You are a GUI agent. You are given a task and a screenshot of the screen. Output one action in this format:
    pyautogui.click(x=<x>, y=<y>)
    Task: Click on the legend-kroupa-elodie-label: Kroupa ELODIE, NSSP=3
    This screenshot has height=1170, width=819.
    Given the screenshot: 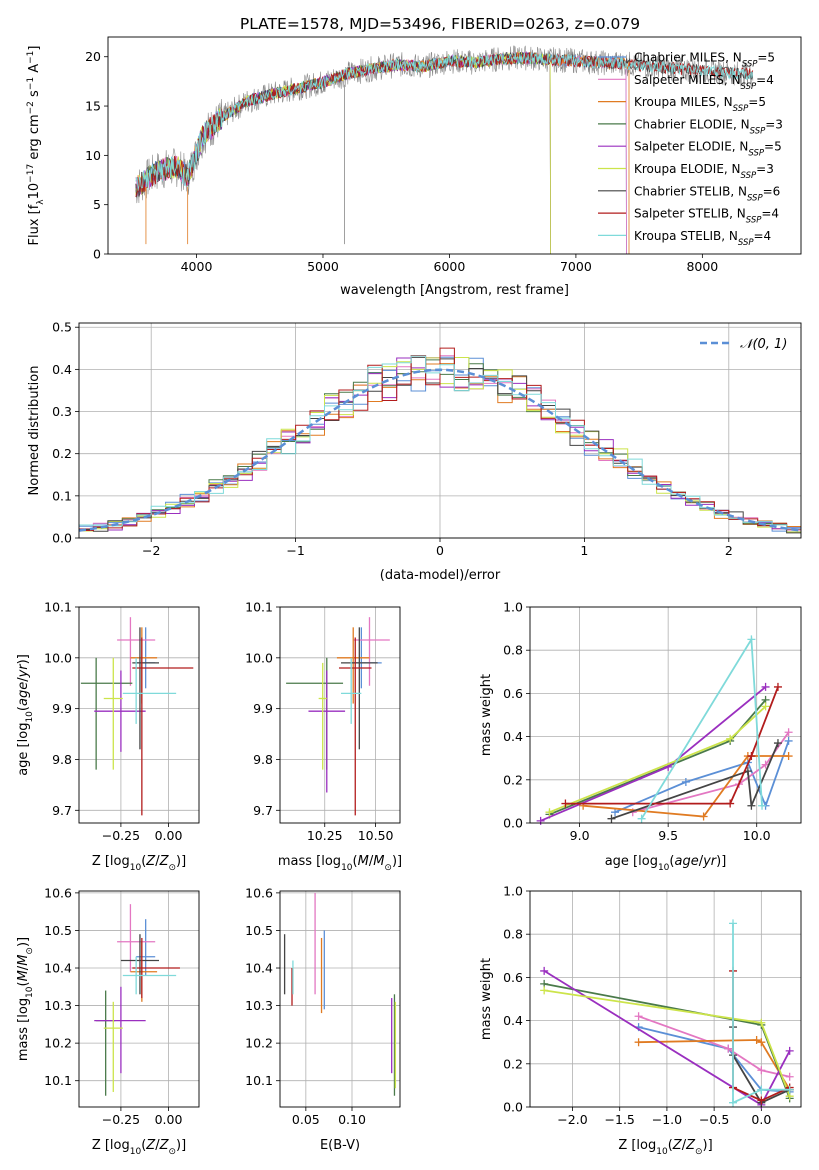 What is the action you would take?
    pyautogui.click(x=704, y=171)
    